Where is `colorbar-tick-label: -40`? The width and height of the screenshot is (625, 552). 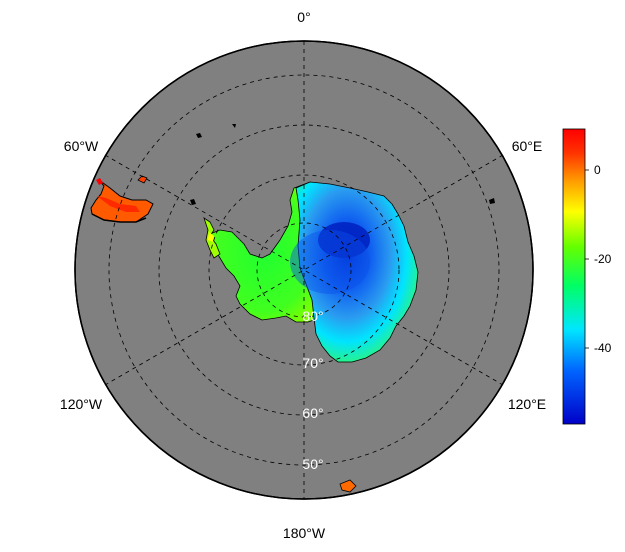 colorbar-tick-label: -40 is located at coordinates (603, 348).